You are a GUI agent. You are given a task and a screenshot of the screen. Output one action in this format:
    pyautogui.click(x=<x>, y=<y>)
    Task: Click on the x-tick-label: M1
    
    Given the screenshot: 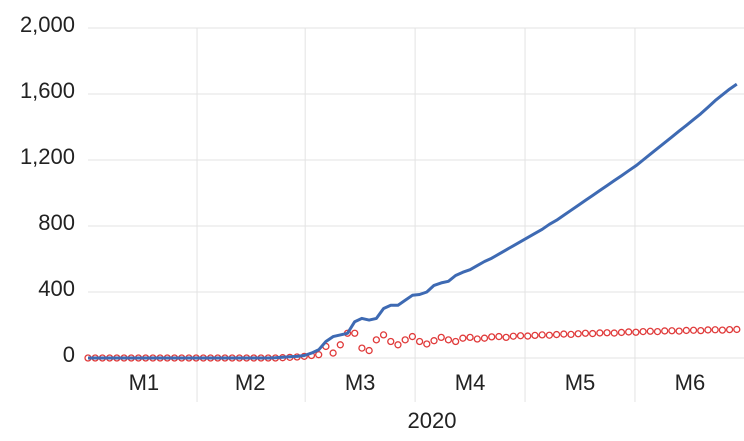 What is the action you would take?
    pyautogui.click(x=144, y=382)
    